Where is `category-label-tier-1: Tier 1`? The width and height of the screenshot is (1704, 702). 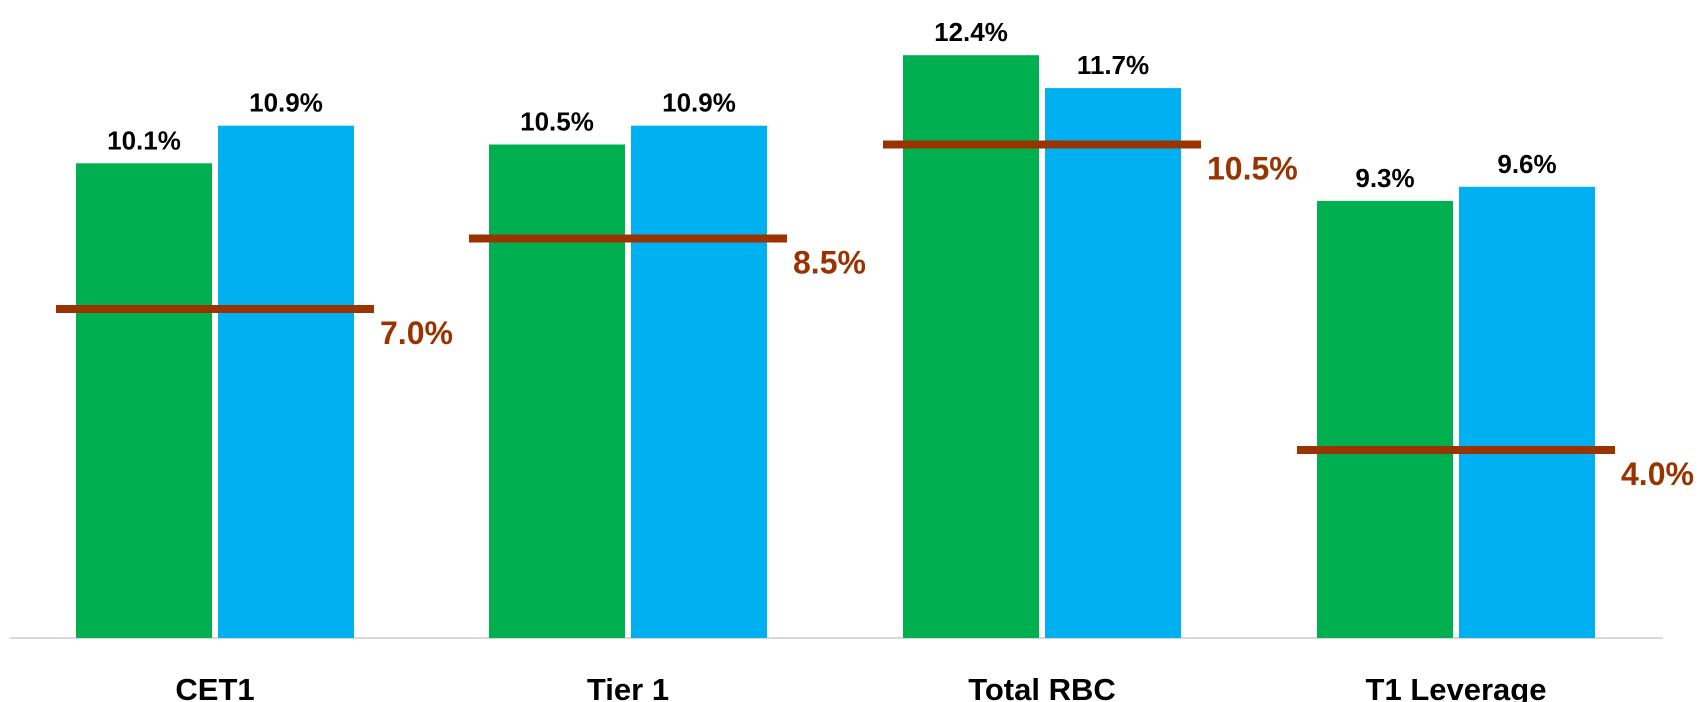 category-label-tier-1: Tier 1 is located at coordinates (628, 687).